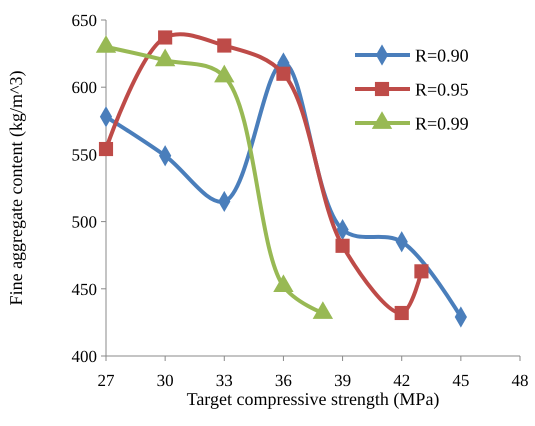  Describe the element at coordinates (461, 380) in the screenshot. I see `x-tick-label: 45` at that location.